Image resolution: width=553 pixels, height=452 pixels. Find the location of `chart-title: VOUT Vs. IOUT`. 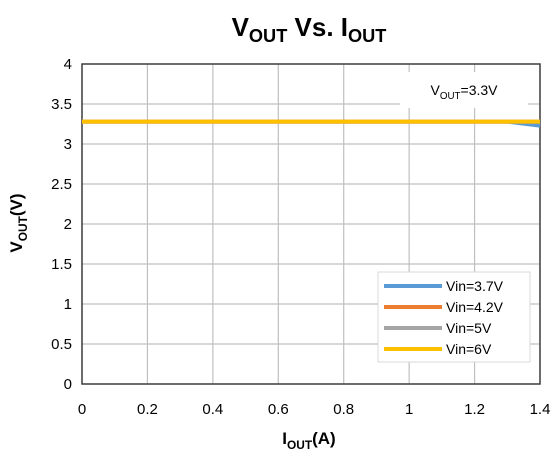

chart-title: VOUT Vs. IOUT is located at coordinates (309, 29).